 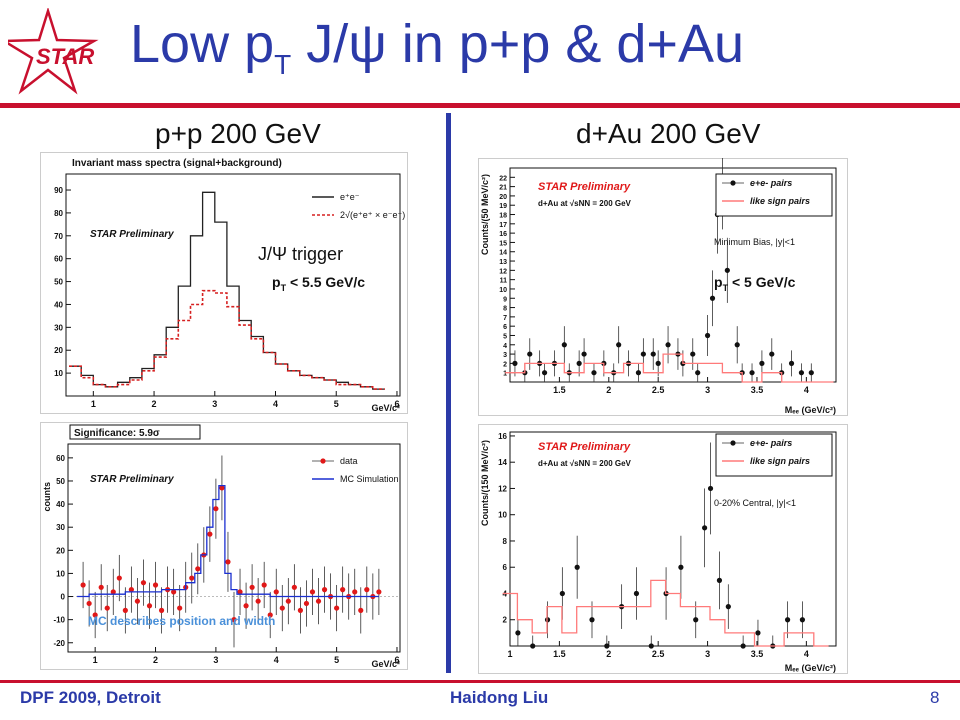 I want to click on title-box, so click(x=135, y=432).